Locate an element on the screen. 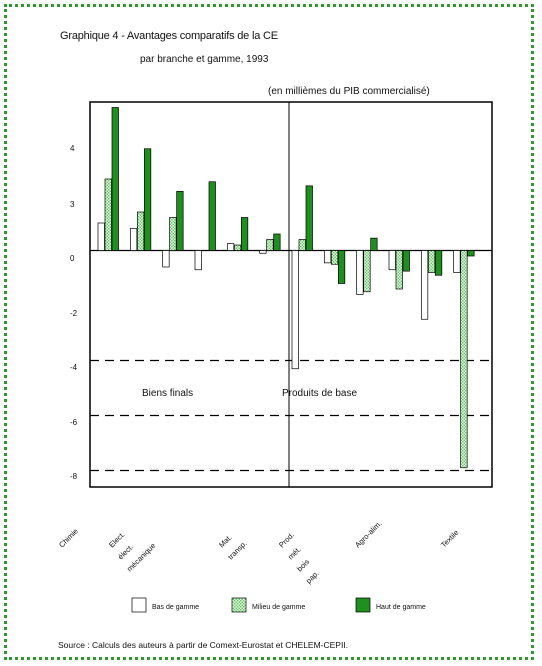 The height and width of the screenshot is (666, 542). x-category-label: bois is located at coordinates (303, 565).